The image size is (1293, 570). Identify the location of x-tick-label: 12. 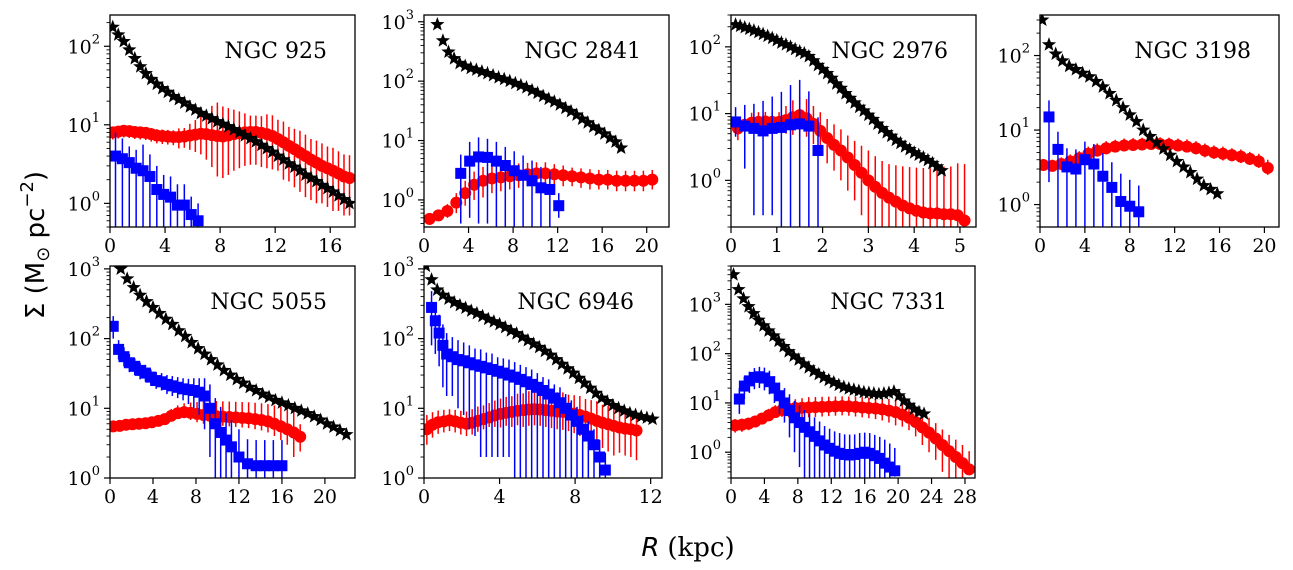
(558, 246).